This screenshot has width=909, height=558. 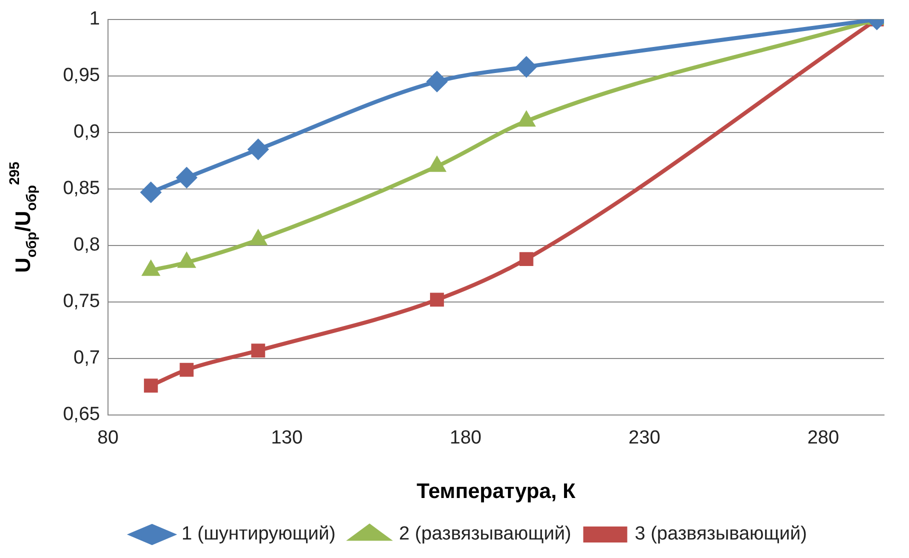 What do you see at coordinates (81, 415) in the screenshot?
I see `y-tick-label: 0,65` at bounding box center [81, 415].